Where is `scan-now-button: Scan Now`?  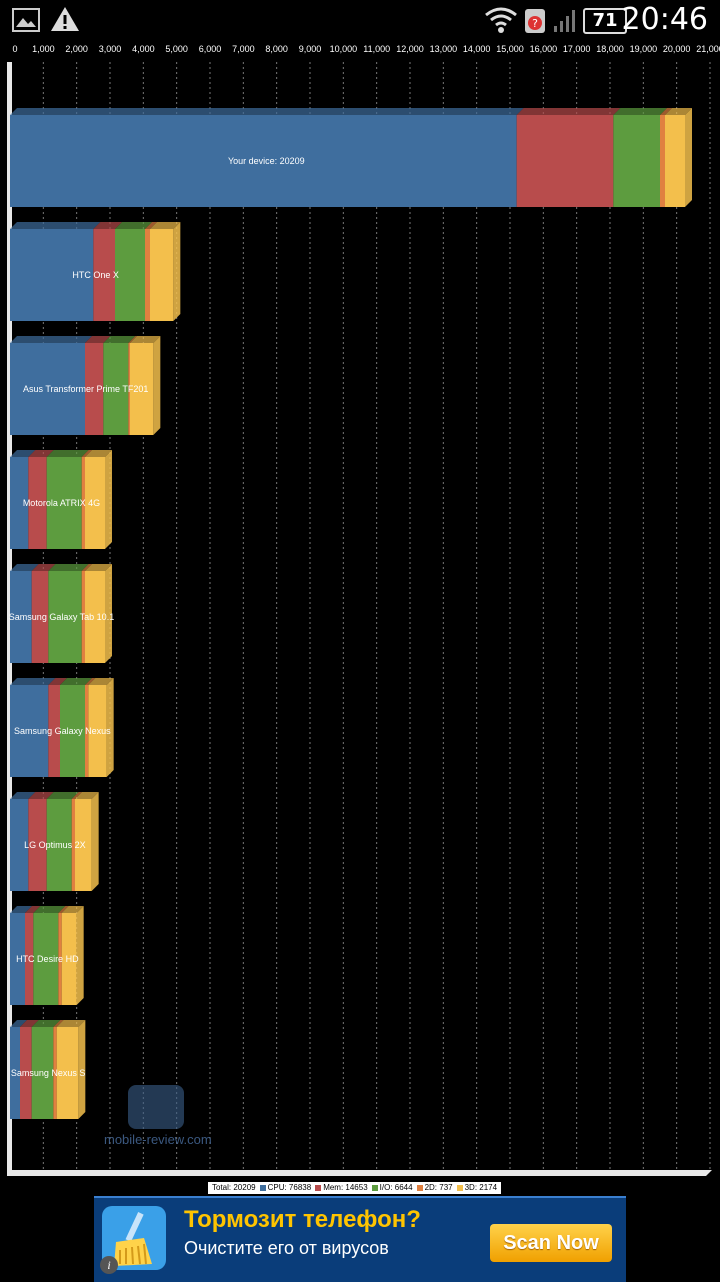 scan-now-button: Scan Now is located at coordinates (551, 1243).